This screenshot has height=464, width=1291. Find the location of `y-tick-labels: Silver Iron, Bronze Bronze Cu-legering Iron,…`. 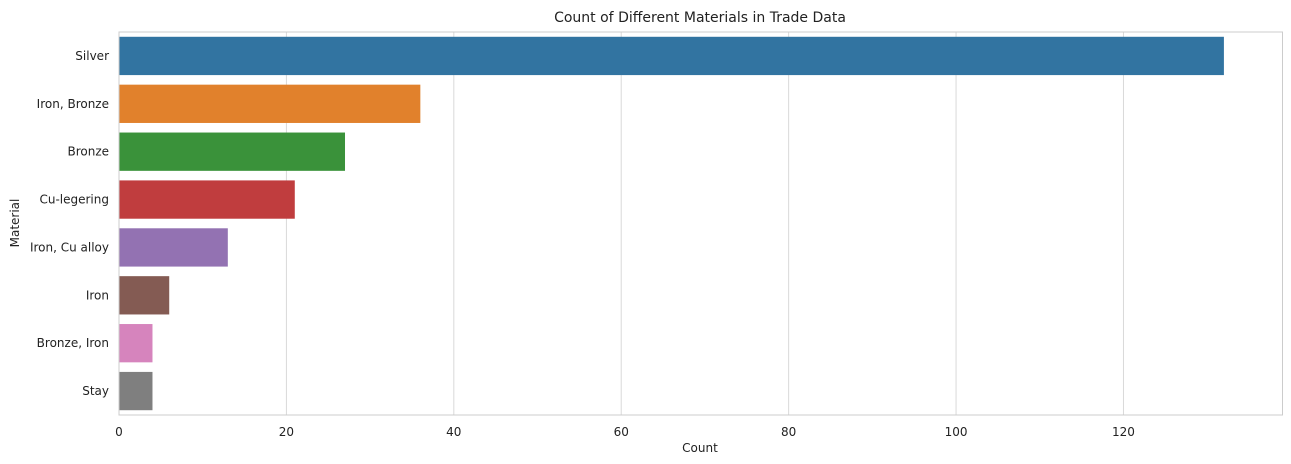

y-tick-labels: Silver Iron, Bronze Bronze Cu-legering Iron,… is located at coordinates (69, 223).